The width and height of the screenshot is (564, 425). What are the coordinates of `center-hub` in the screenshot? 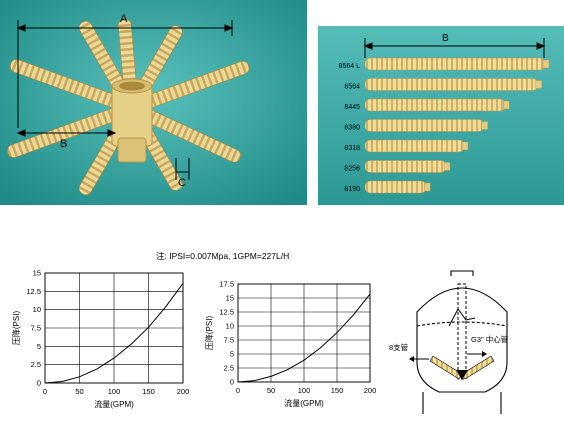 It's located at (132, 120).